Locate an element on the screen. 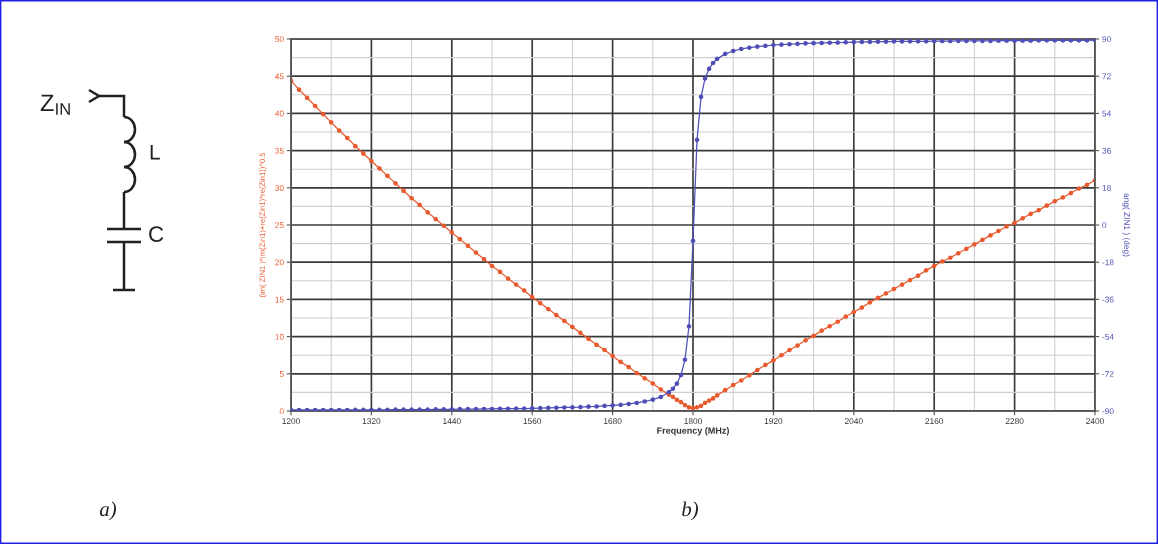  x-axis-title: Frequency (MHz) is located at coordinates (693, 431).